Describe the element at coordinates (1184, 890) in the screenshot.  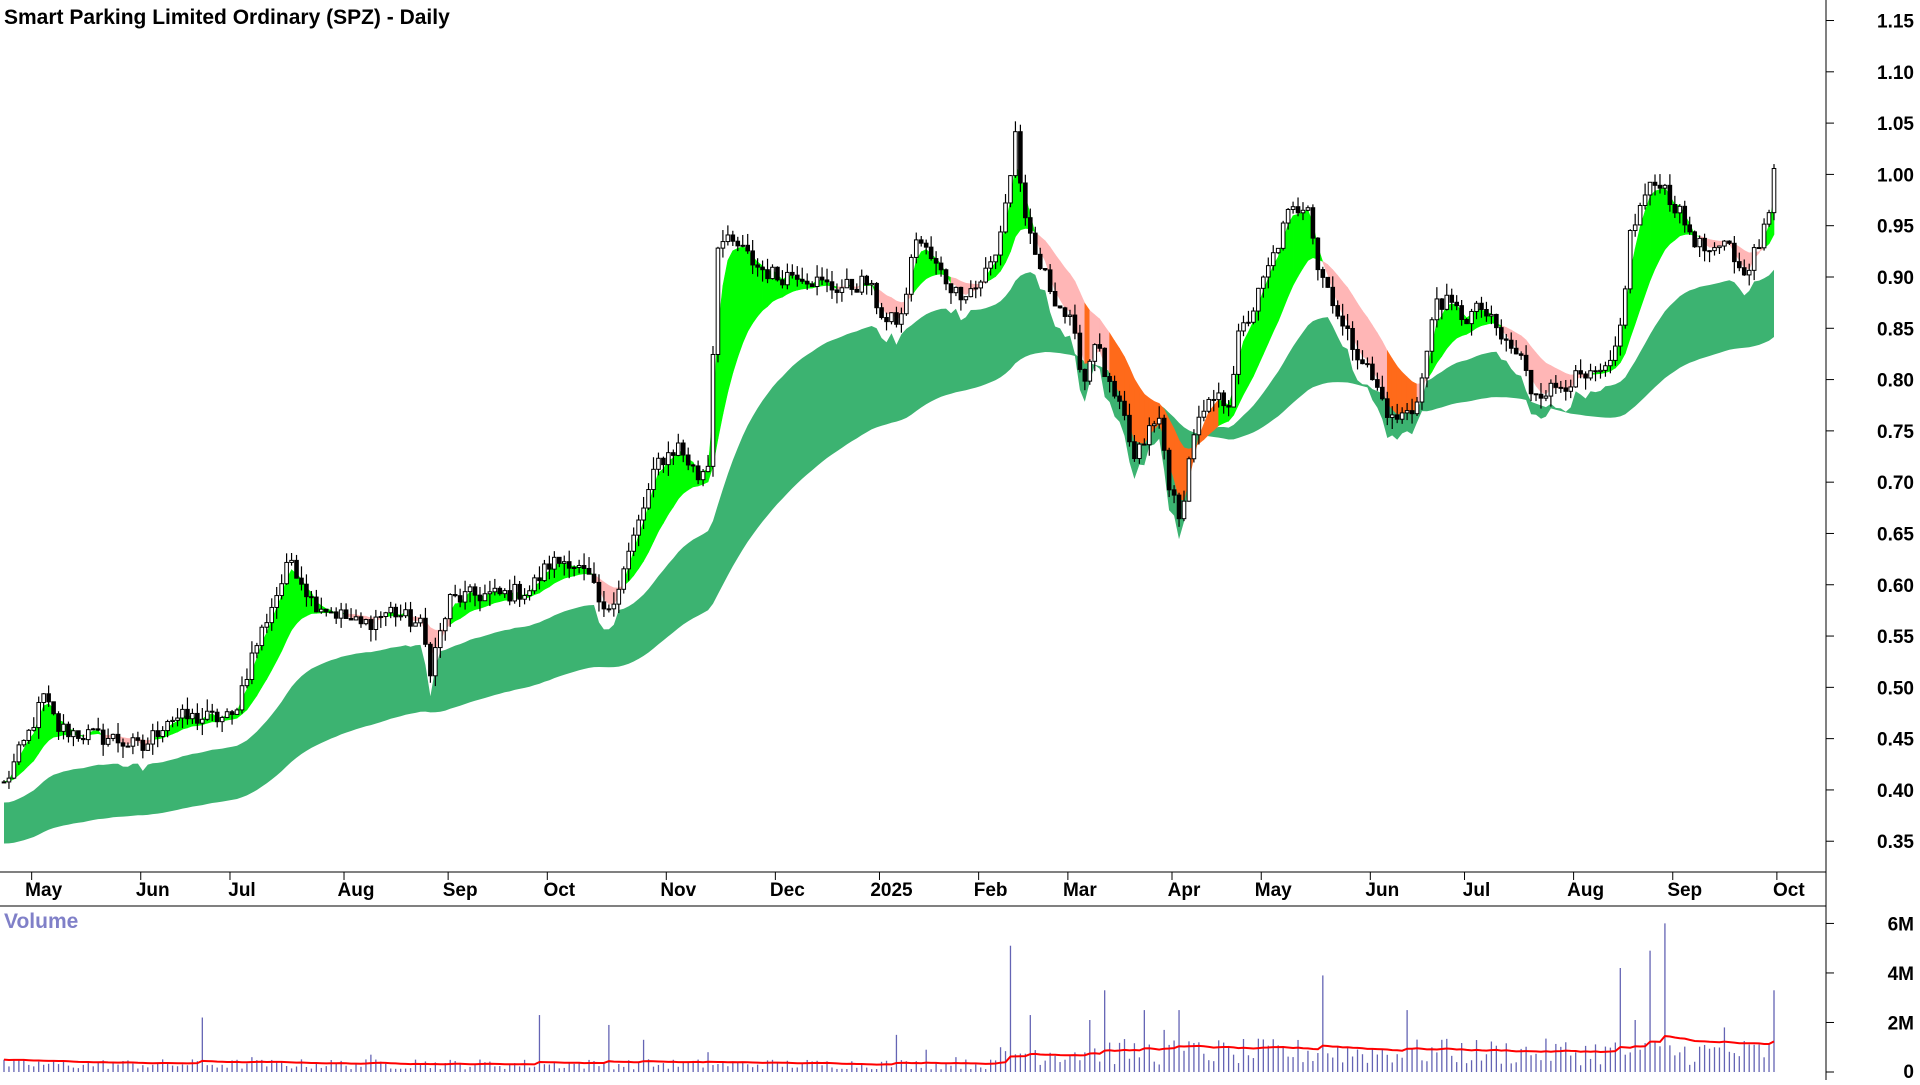
I see `time-tick-label: Apr` at that location.